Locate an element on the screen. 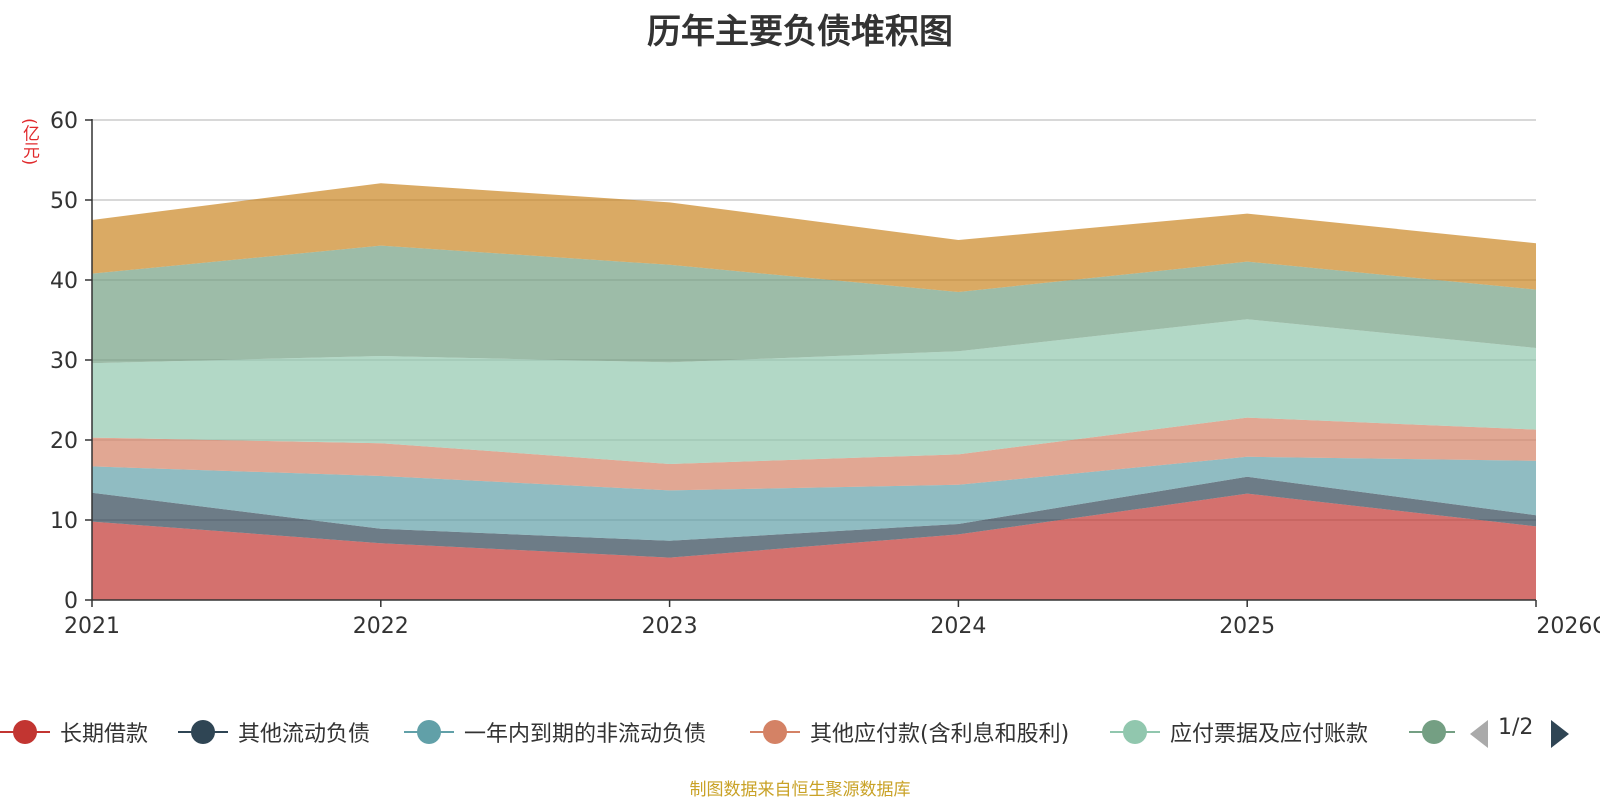  legend-item-2: 其他流动负债 is located at coordinates (274, 732).